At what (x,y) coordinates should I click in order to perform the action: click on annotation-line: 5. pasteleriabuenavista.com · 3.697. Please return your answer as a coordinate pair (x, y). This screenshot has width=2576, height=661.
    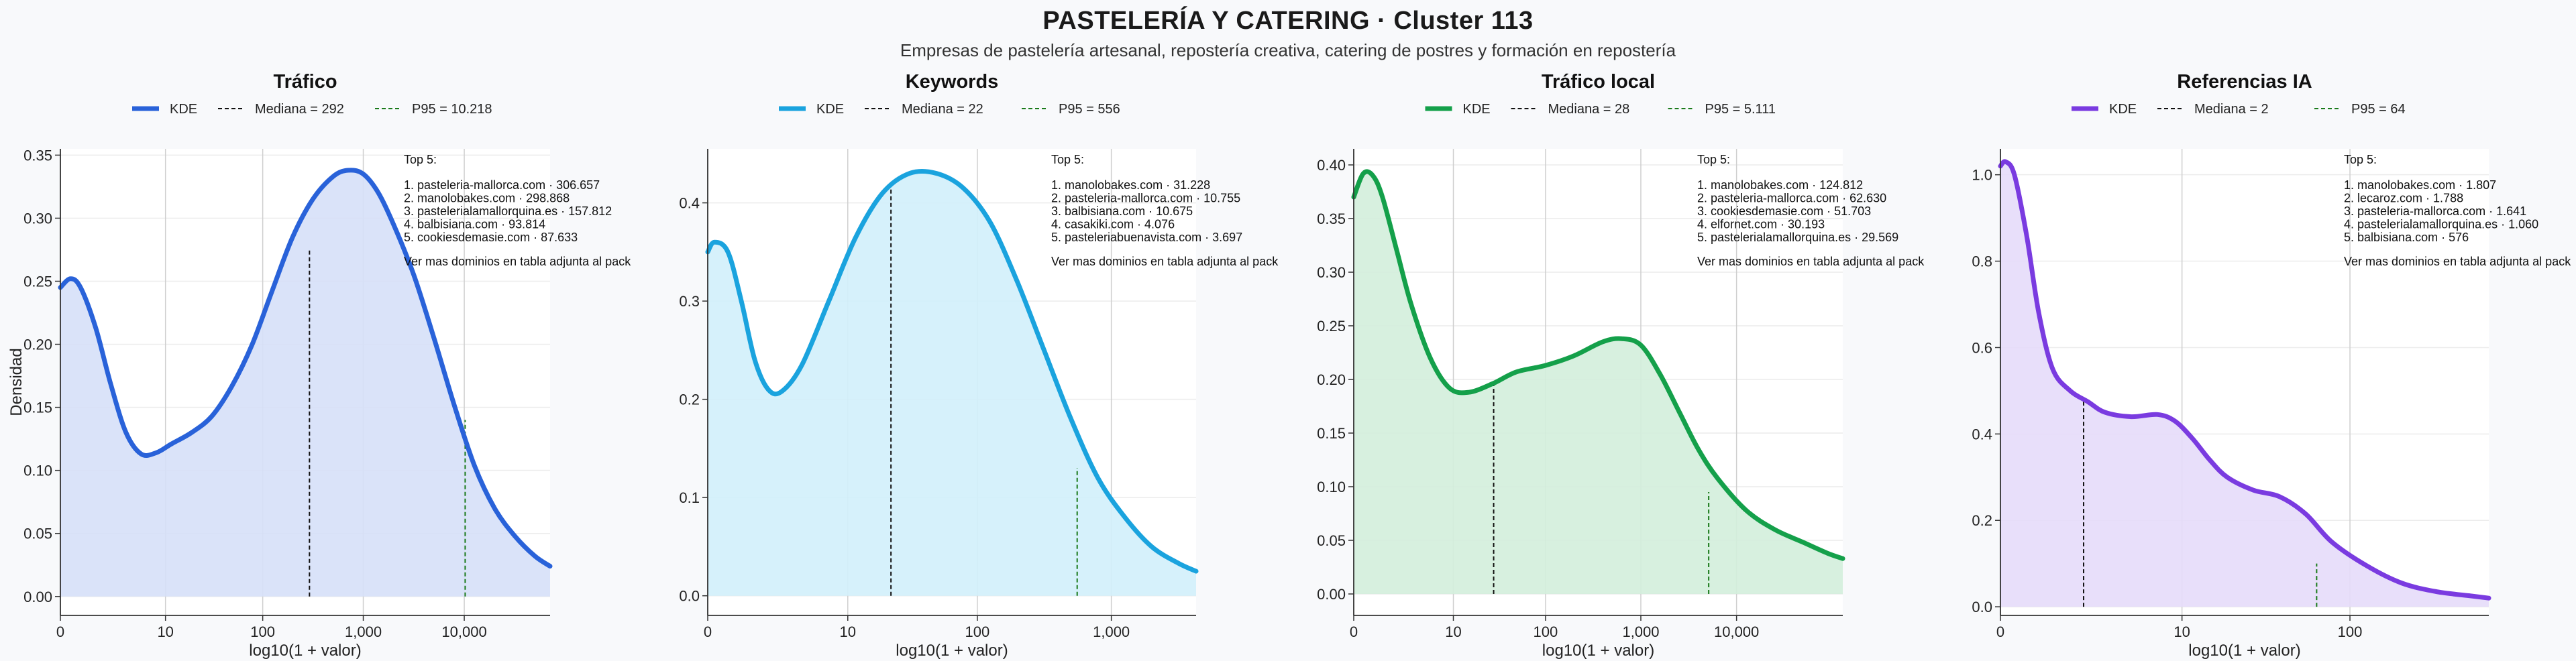
    Looking at the image, I should click on (1146, 237).